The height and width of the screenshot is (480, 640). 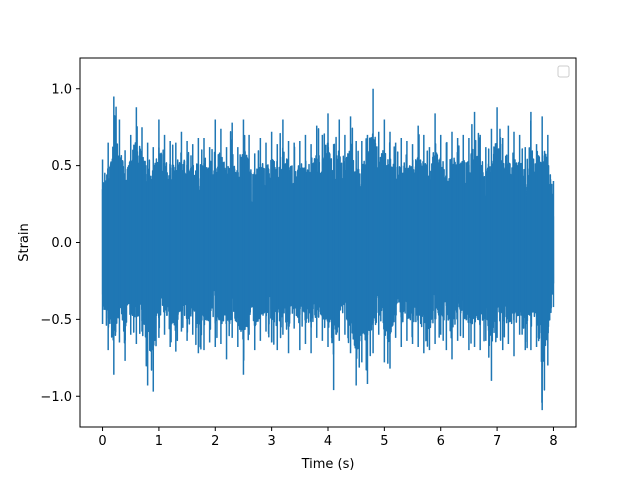 What do you see at coordinates (56, 397) in the screenshot?
I see `y-tick-label: −1.0` at bounding box center [56, 397].